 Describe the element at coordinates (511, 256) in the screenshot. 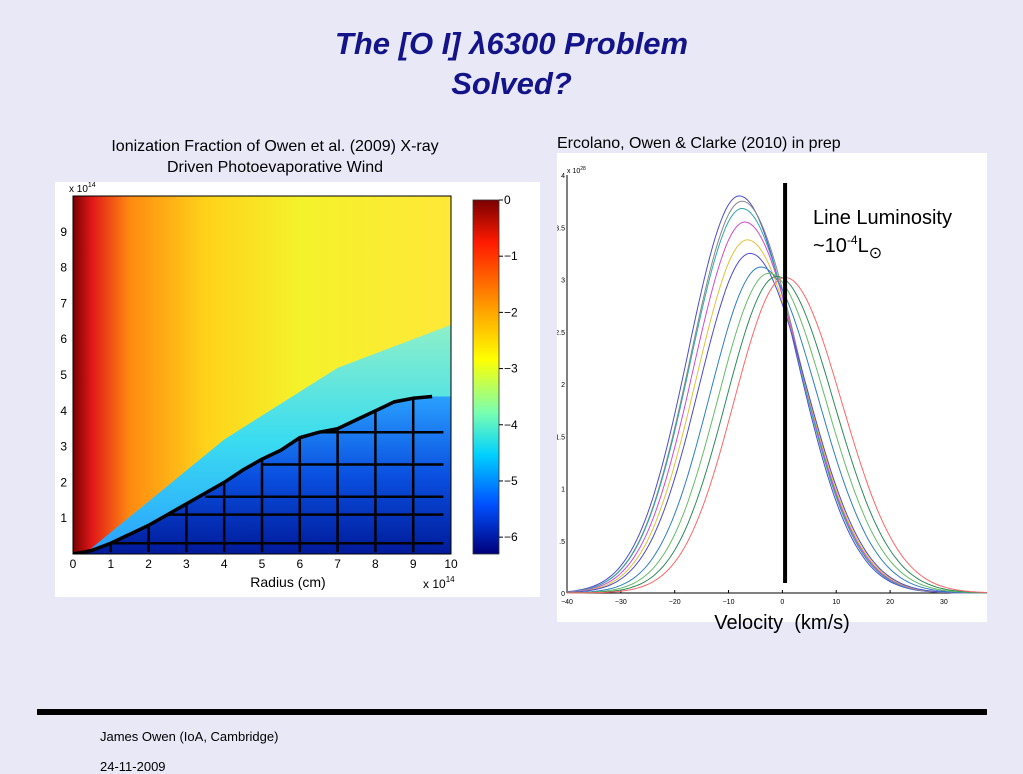

I see `colorbar-tick-label: −1` at that location.